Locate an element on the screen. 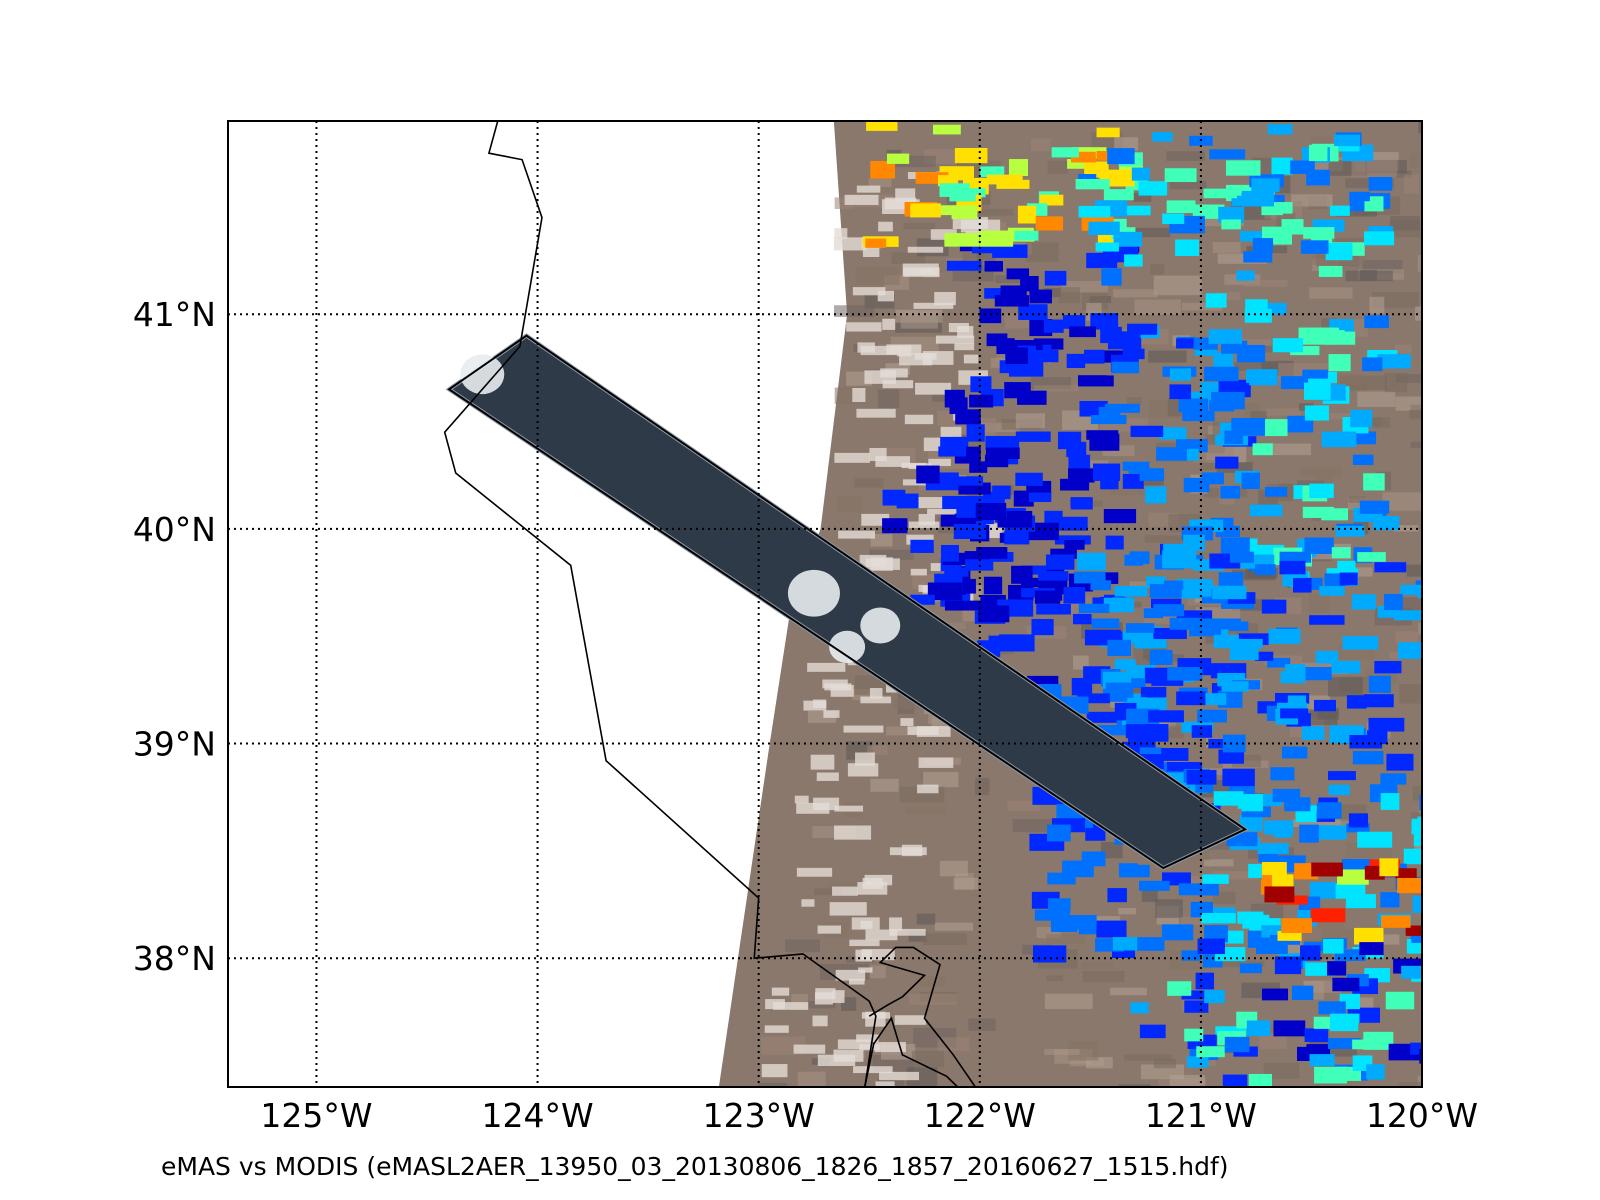  longitude-tick-label: 124°W is located at coordinates (537, 1115).